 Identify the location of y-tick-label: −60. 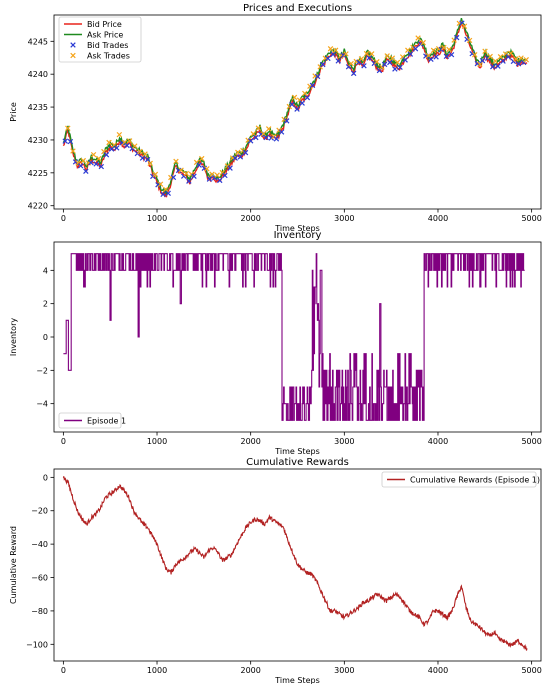
(39, 578).